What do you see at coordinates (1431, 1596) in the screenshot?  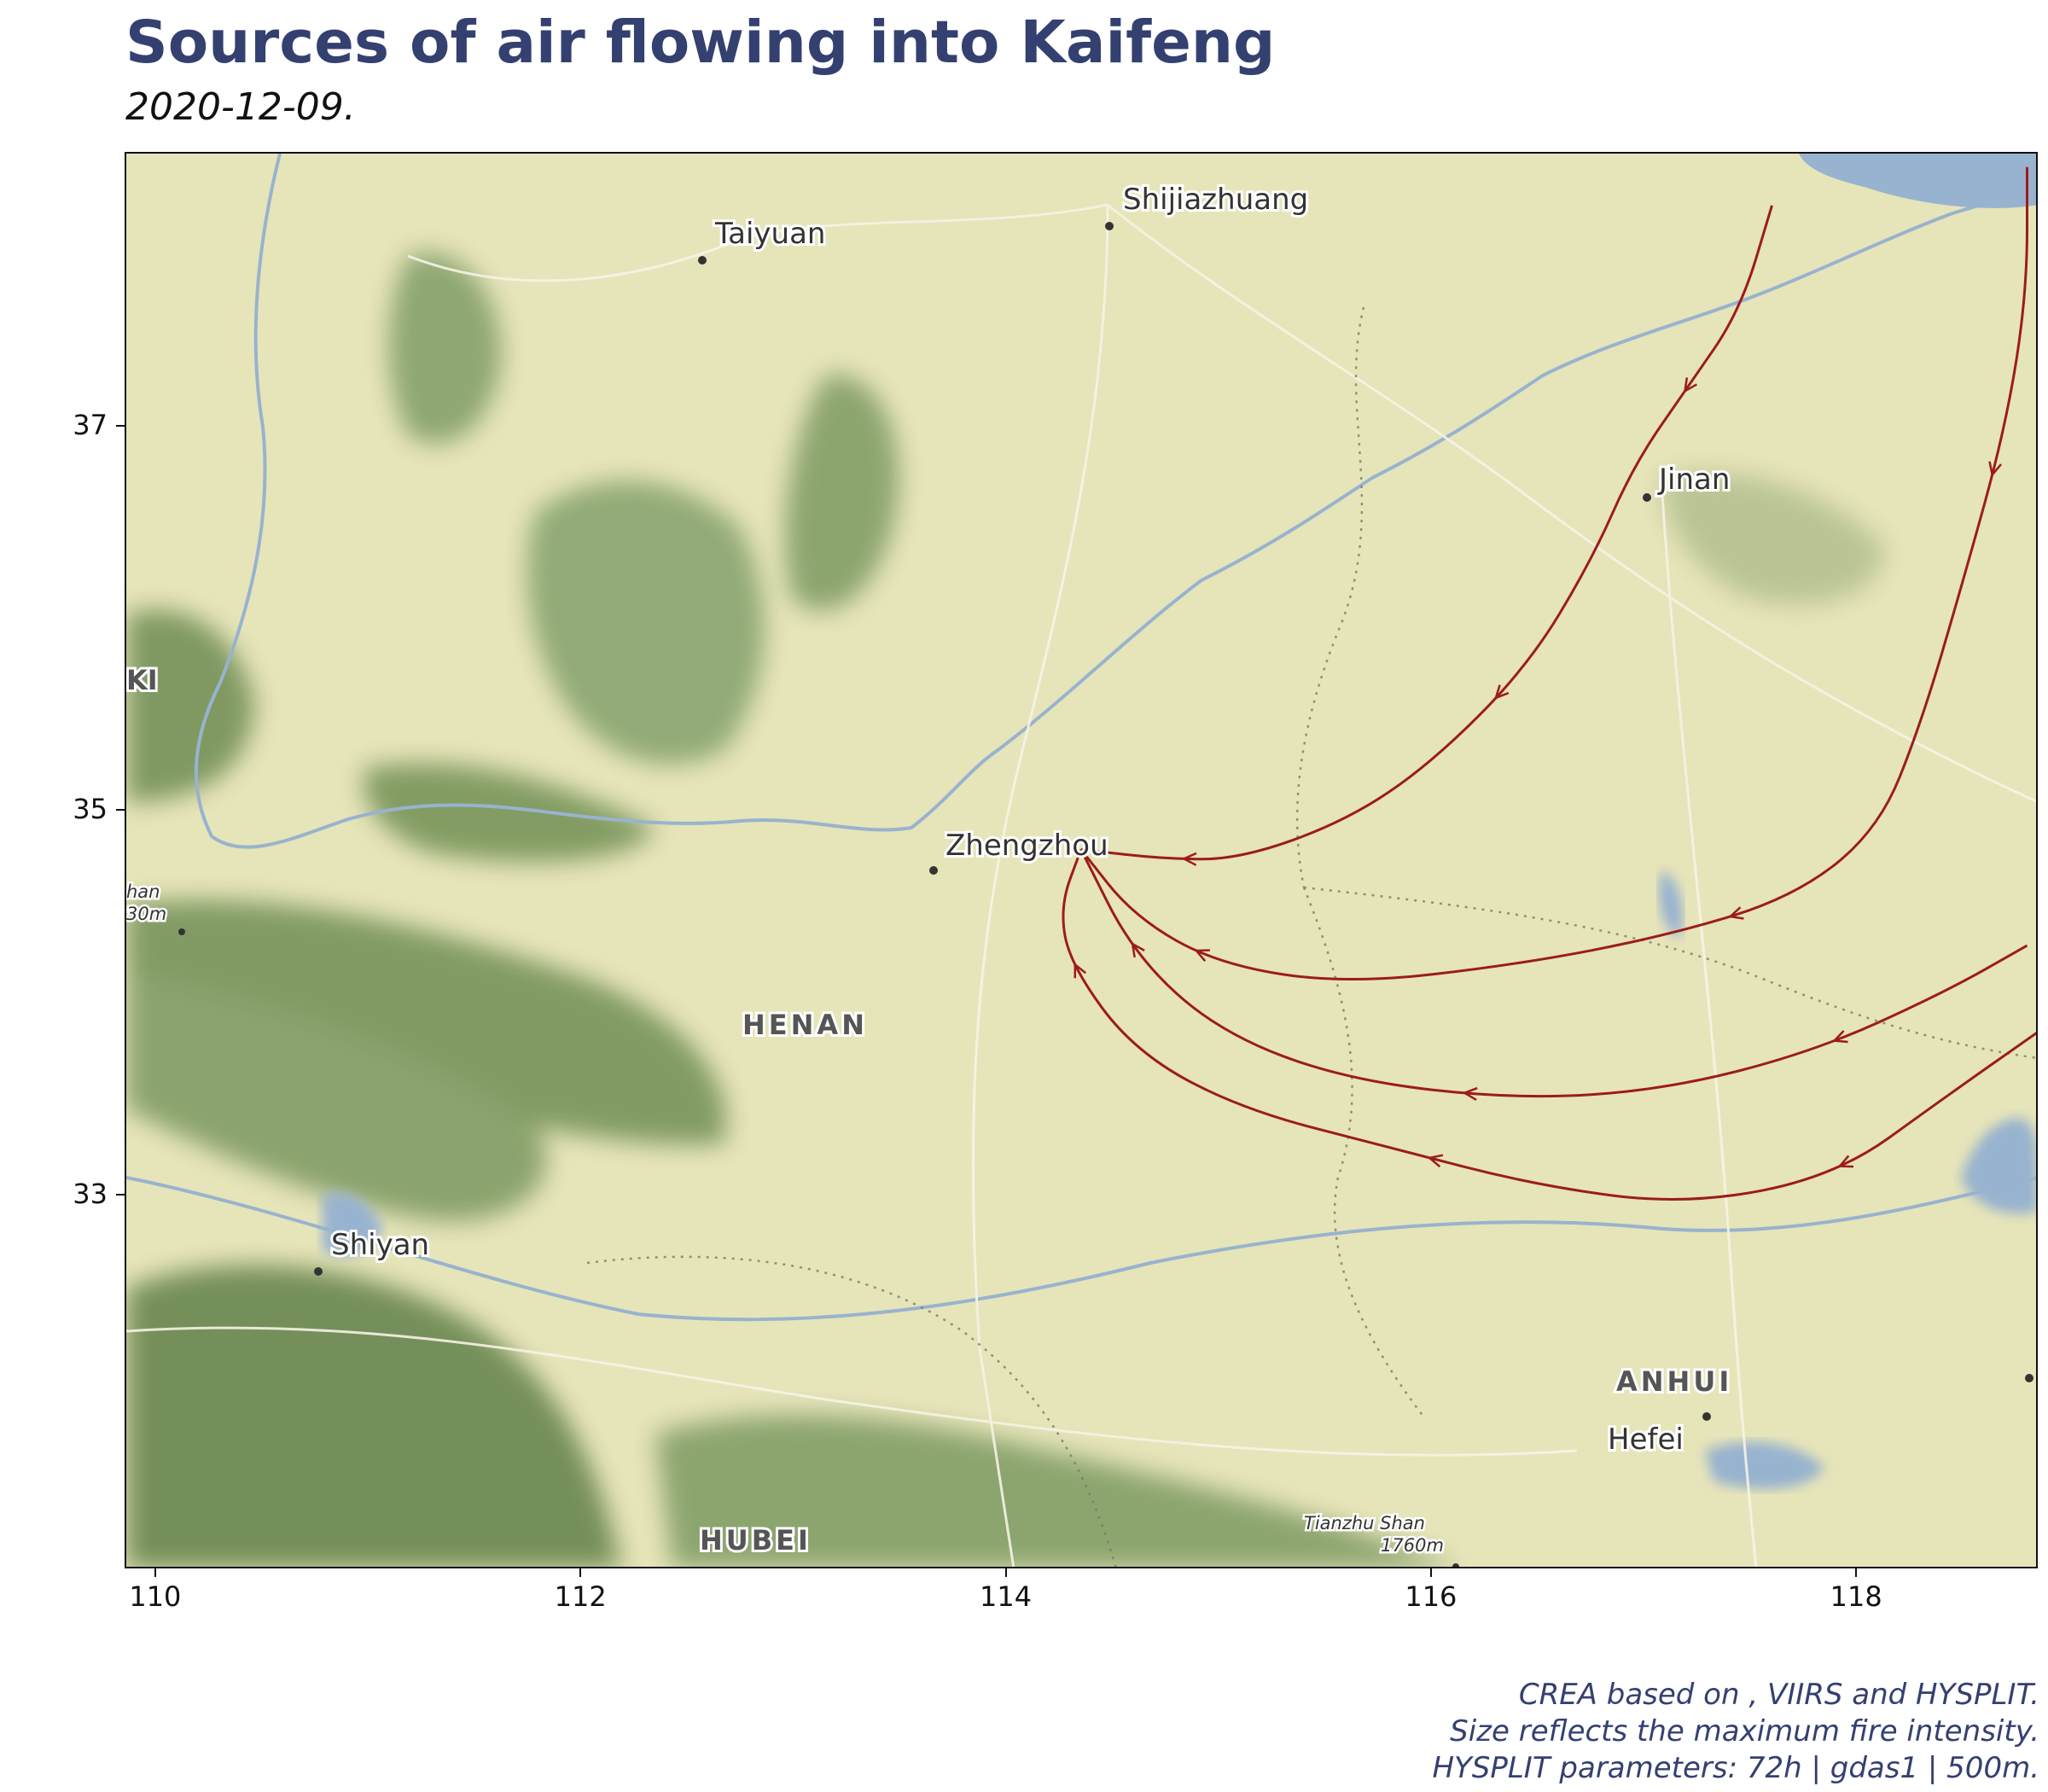 I see `x-tick-label: 116` at bounding box center [1431, 1596].